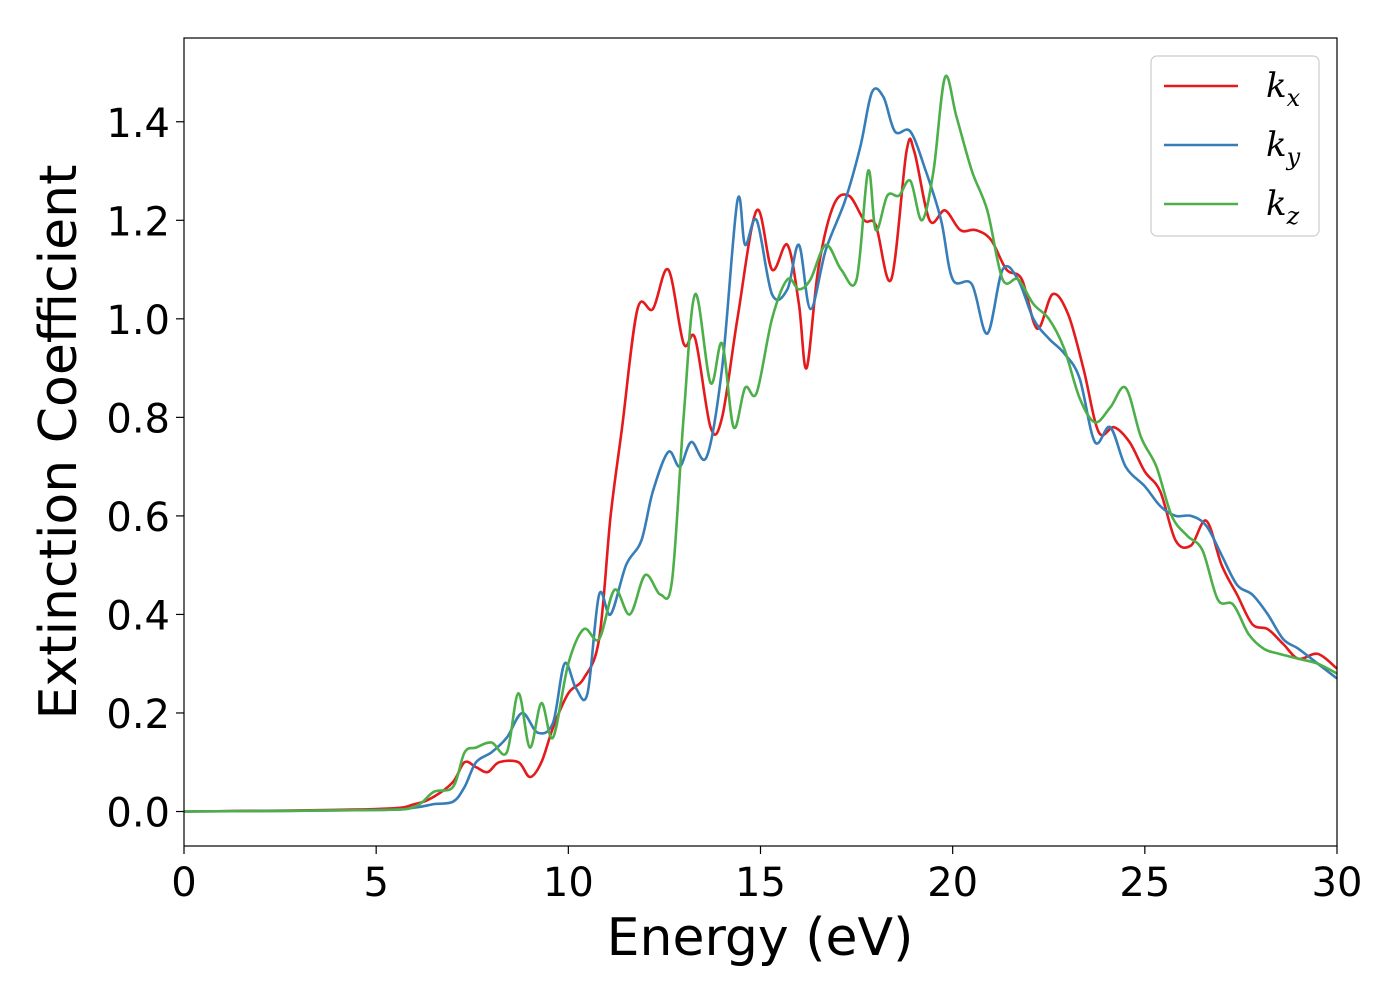  Describe the element at coordinates (1294, 98) in the screenshot. I see `legend-subscript: x` at that location.